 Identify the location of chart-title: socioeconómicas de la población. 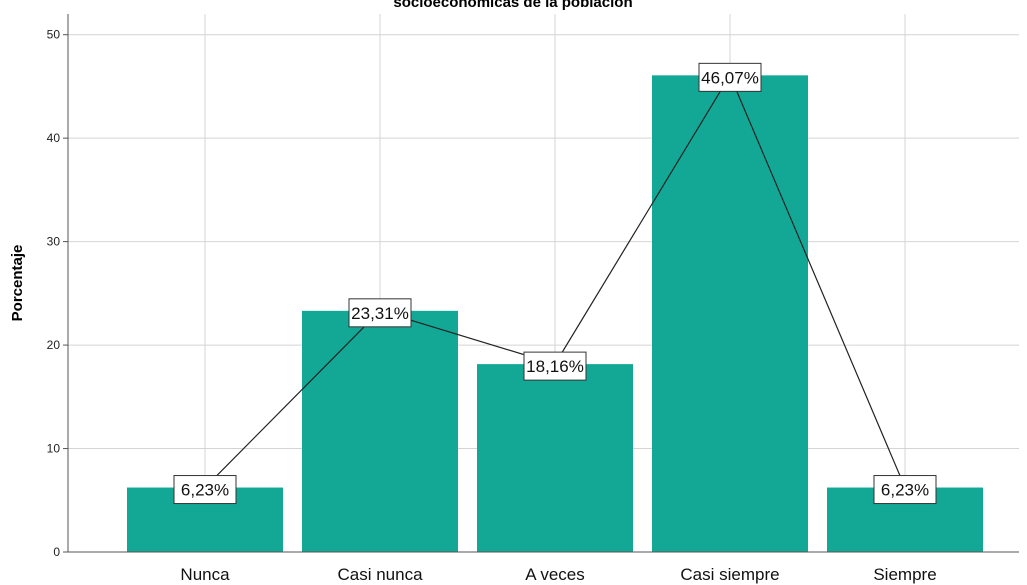
(512, 5).